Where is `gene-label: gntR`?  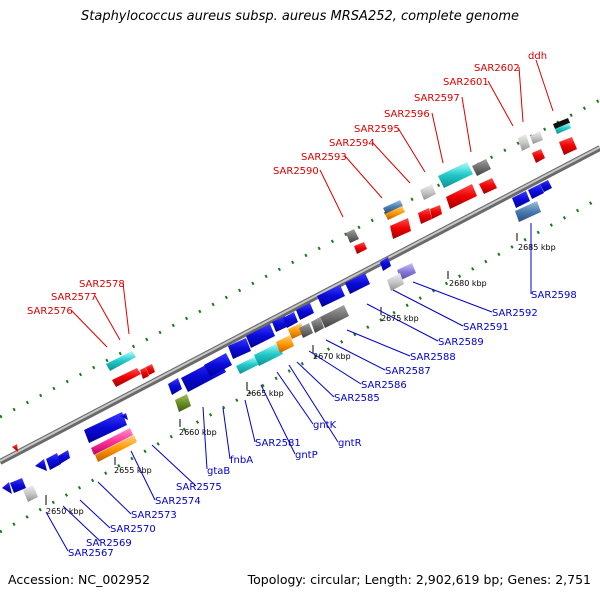 gene-label: gntR is located at coordinates (350, 443).